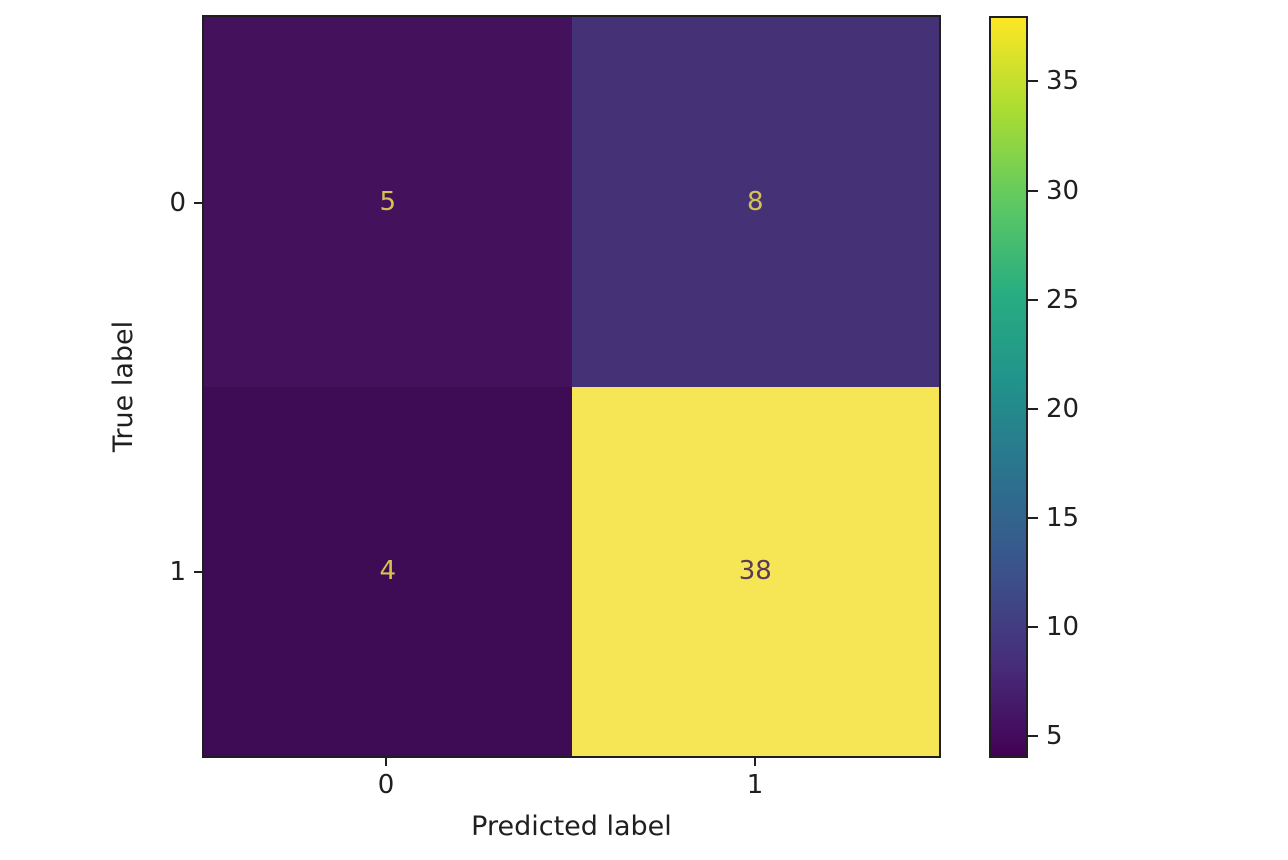  What do you see at coordinates (1063, 299) in the screenshot?
I see `colorbar-tick-label: 25` at bounding box center [1063, 299].